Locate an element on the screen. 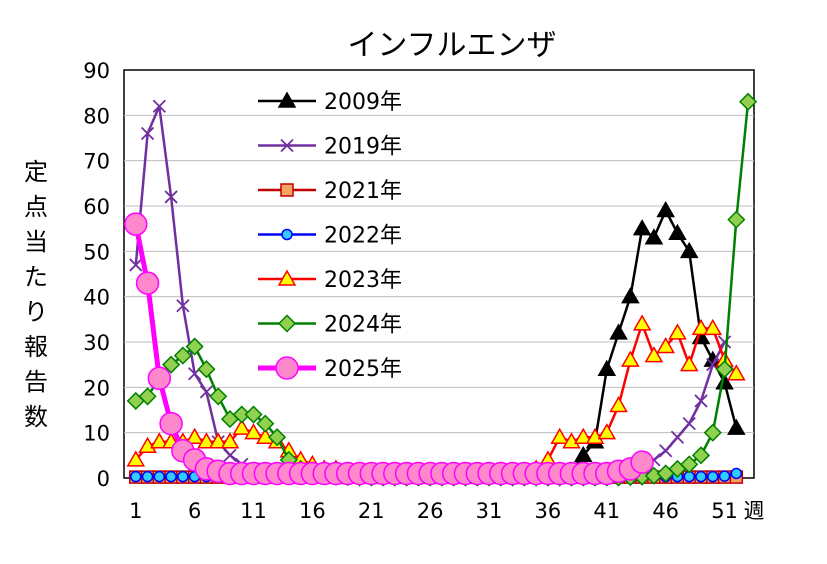 The height and width of the screenshot is (564, 827). y-tick-label: 20 is located at coordinates (96, 388).